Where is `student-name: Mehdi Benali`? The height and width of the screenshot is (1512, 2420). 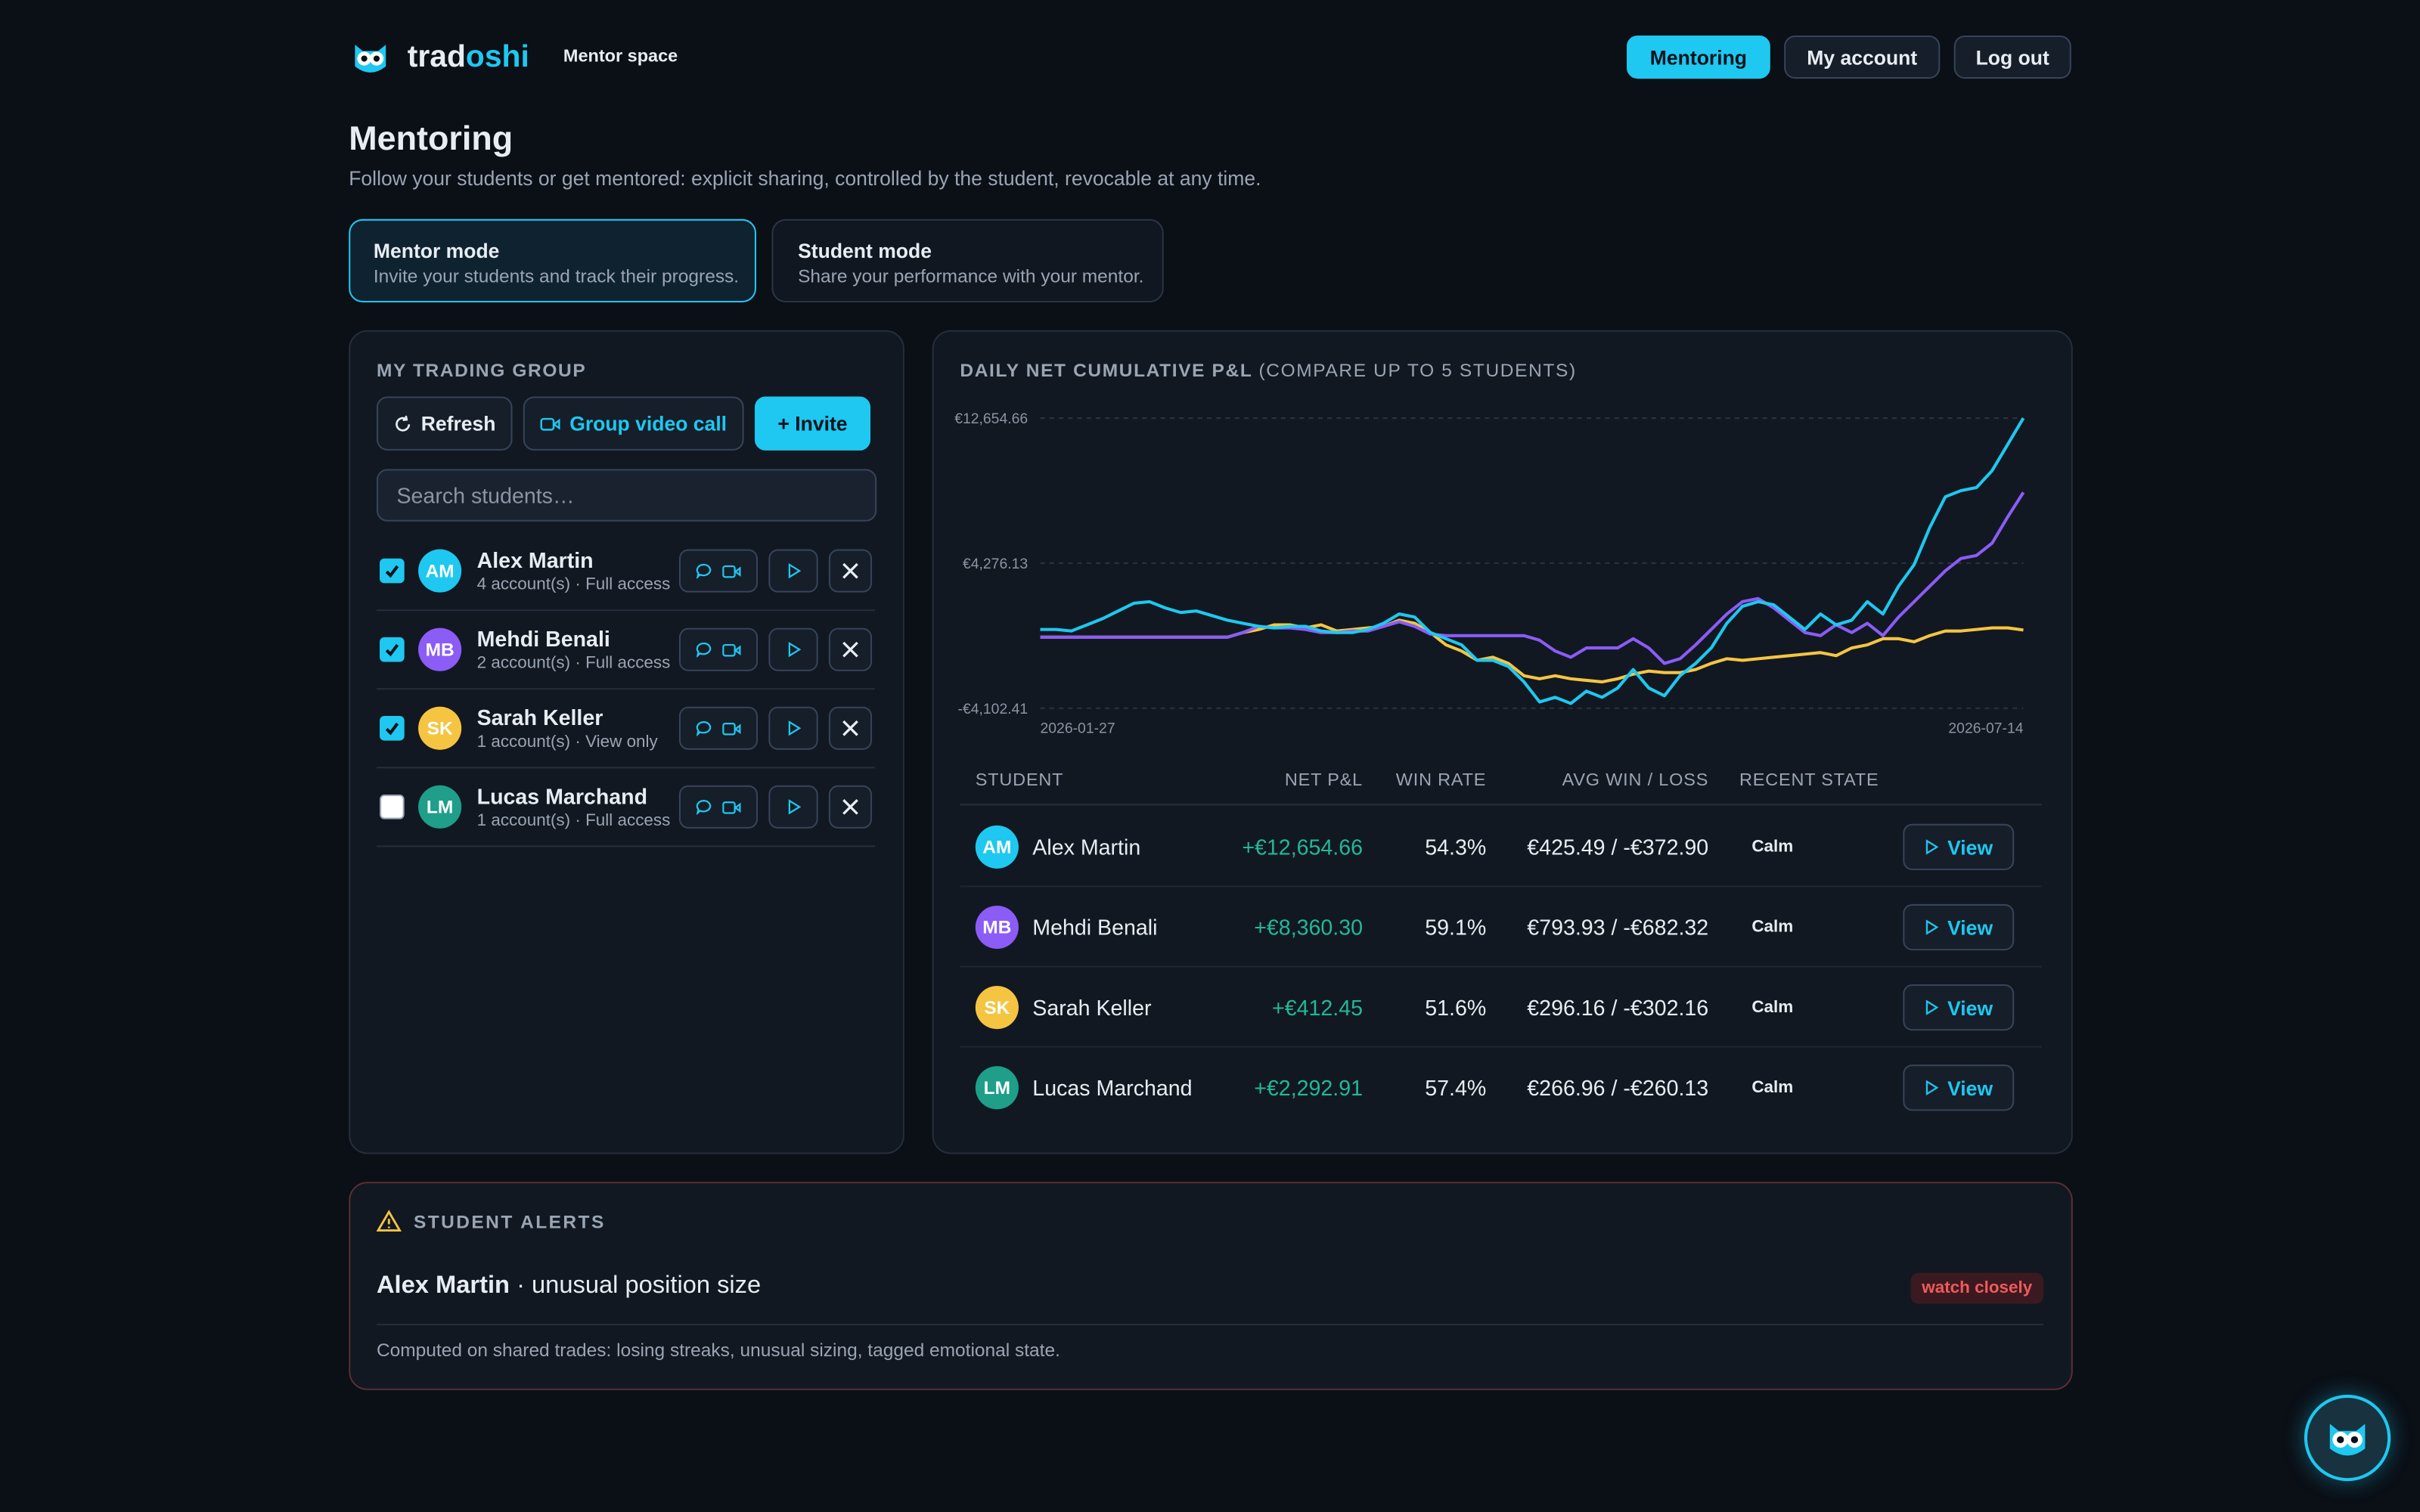
student-name: Mehdi Benali is located at coordinates (543, 639).